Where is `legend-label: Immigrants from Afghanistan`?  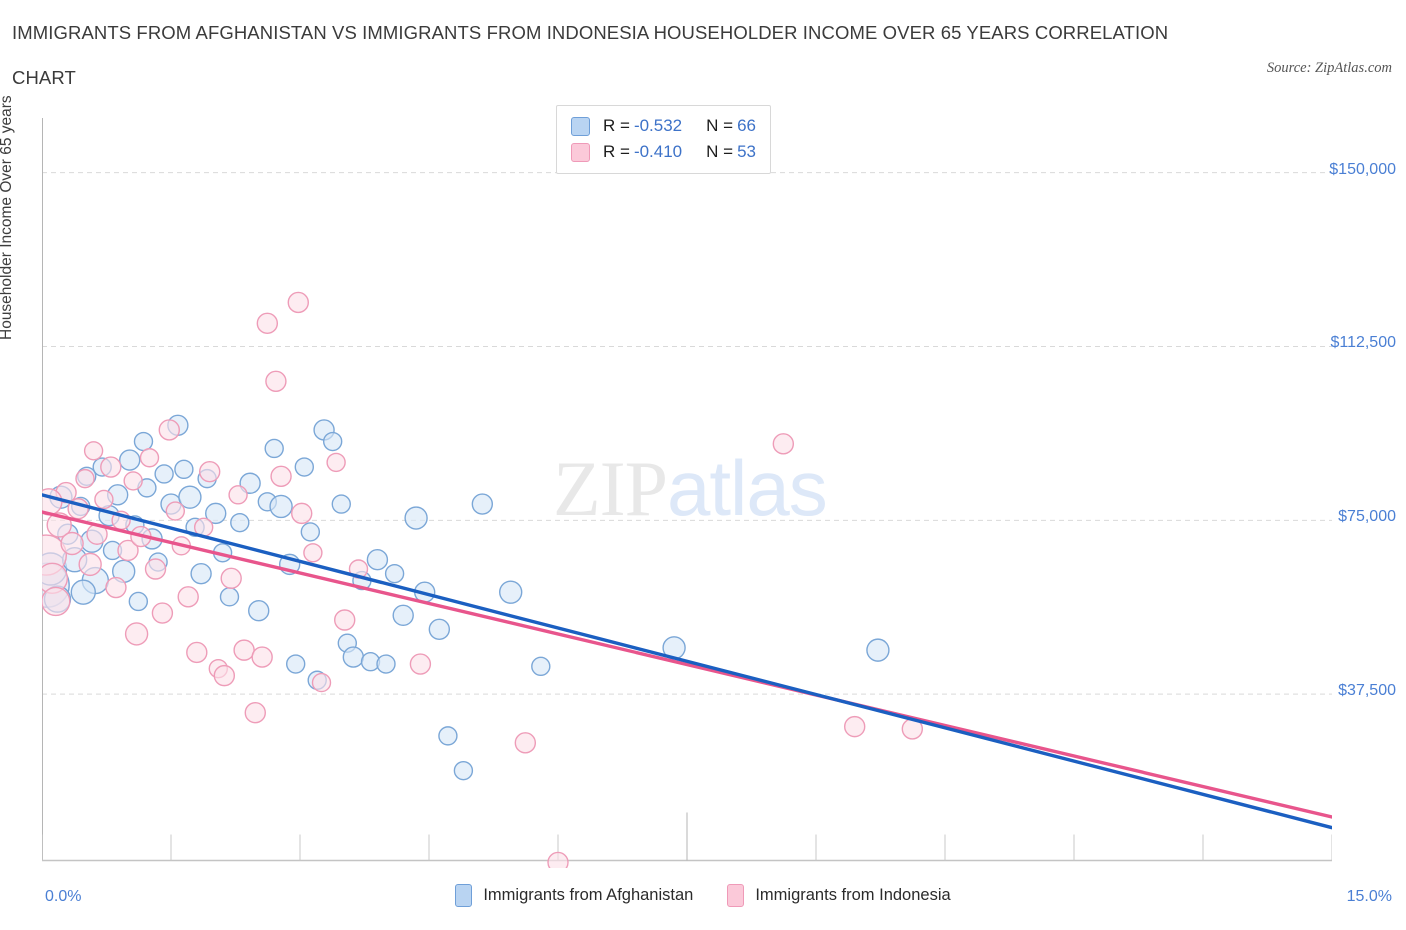
legend-label: Immigrants from Afghanistan is located at coordinates (588, 895).